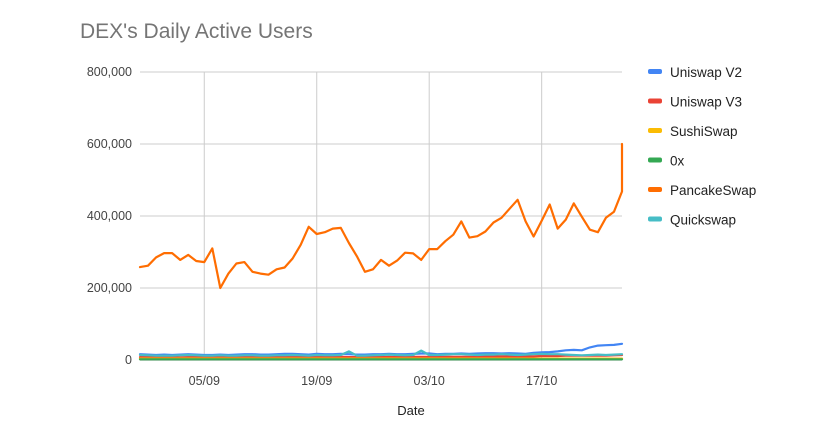 This screenshot has height=433, width=825. I want to click on y-tick-label: 400,000, so click(109, 216).